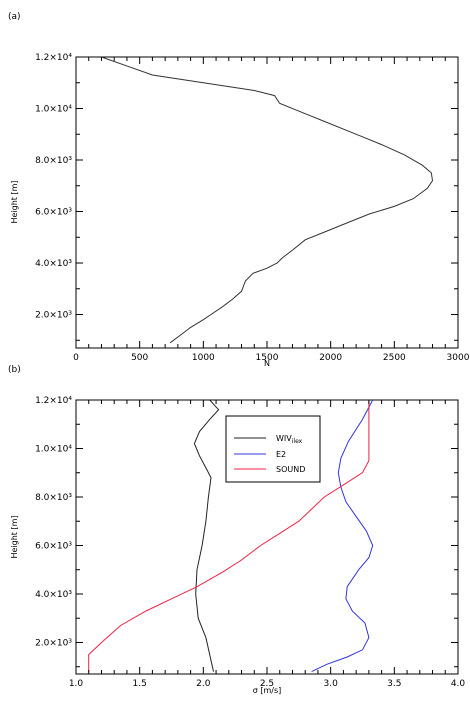  Describe the element at coordinates (394, 358) in the screenshot. I see `x-tick-label: 2500` at that location.